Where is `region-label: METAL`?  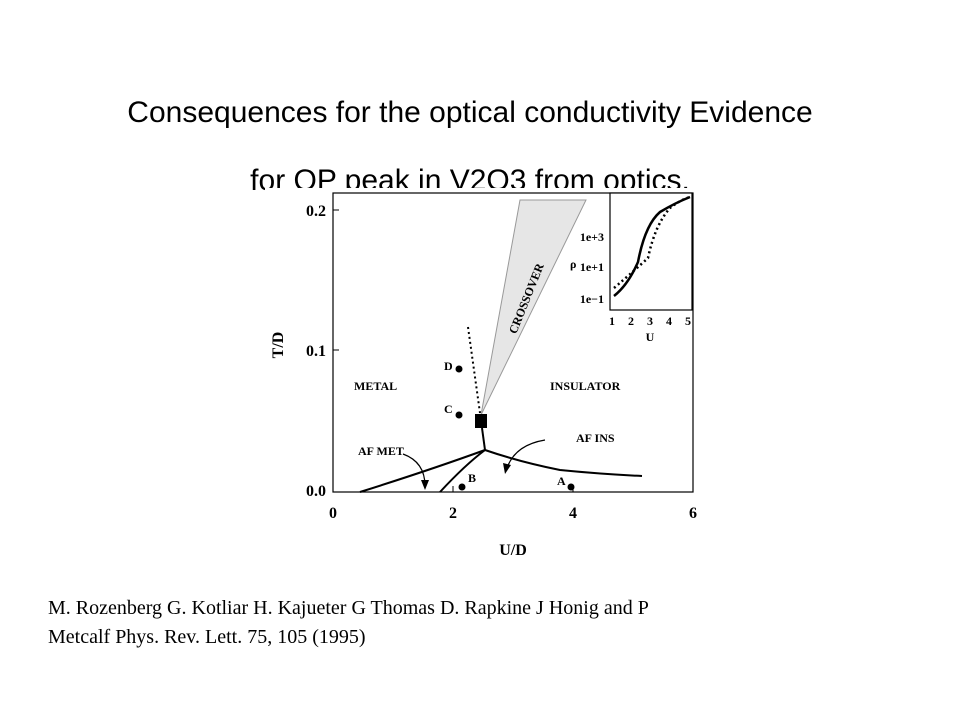 region-label: METAL is located at coordinates (375, 386).